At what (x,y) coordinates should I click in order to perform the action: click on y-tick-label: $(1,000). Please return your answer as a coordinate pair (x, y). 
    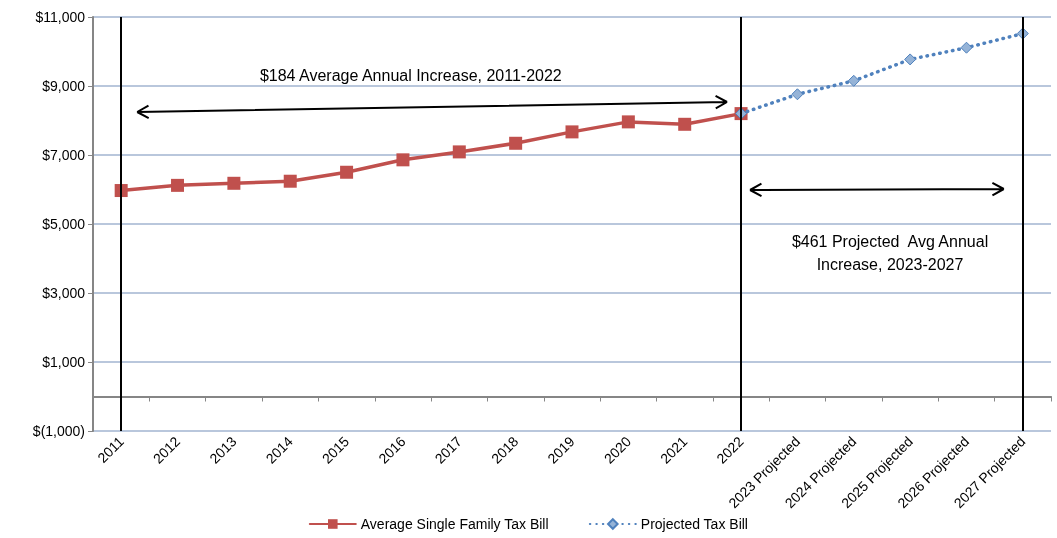
    Looking at the image, I should click on (58, 431).